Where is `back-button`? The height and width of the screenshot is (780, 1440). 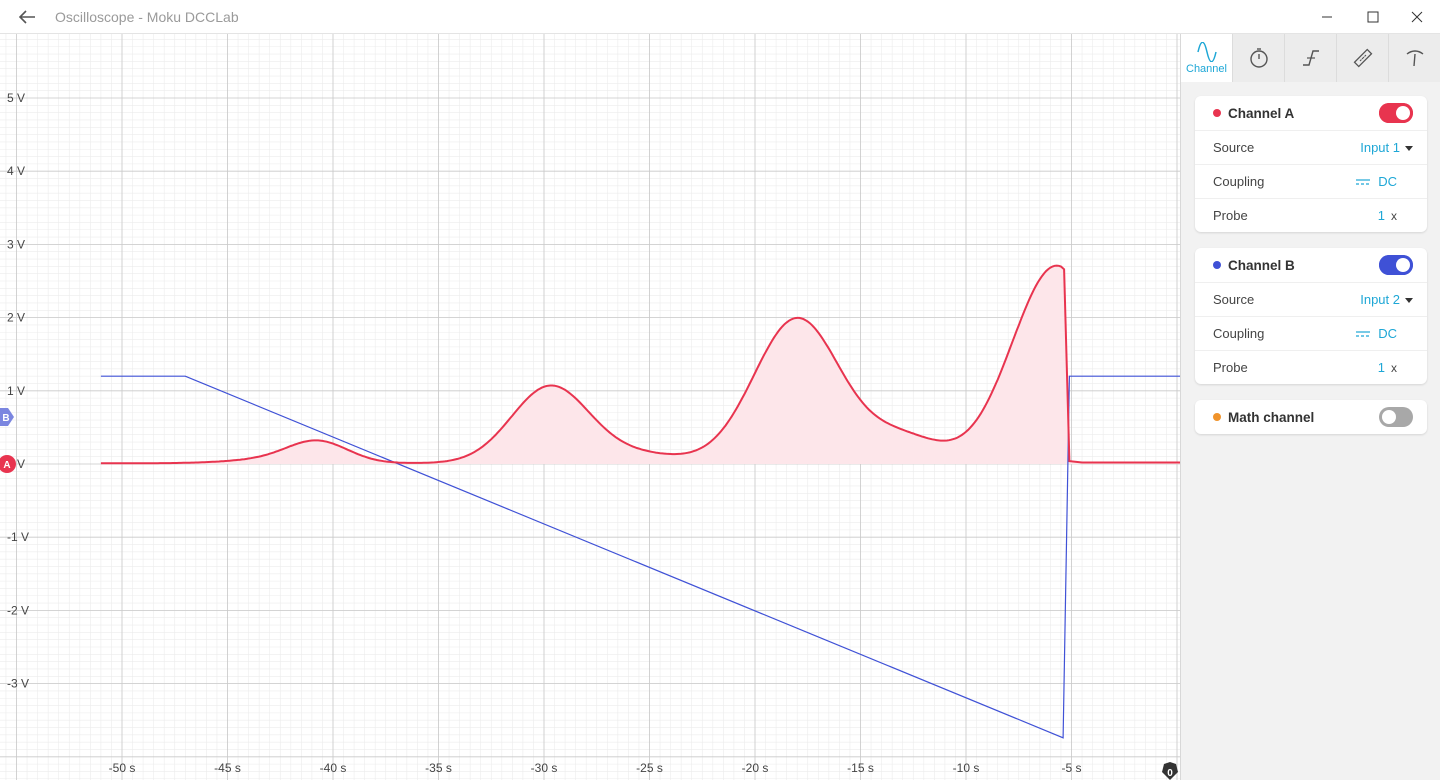 back-button is located at coordinates (27, 17).